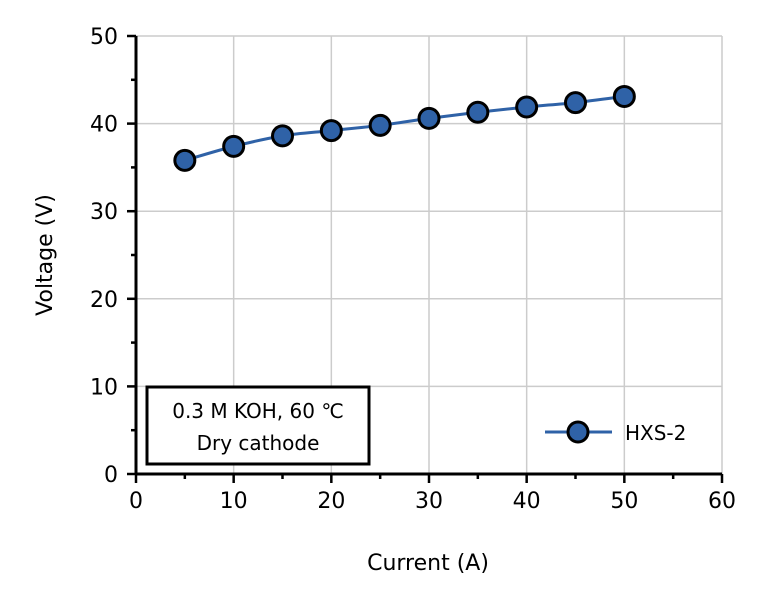  What do you see at coordinates (104, 125) in the screenshot?
I see `y-tick-label: 40` at bounding box center [104, 125].